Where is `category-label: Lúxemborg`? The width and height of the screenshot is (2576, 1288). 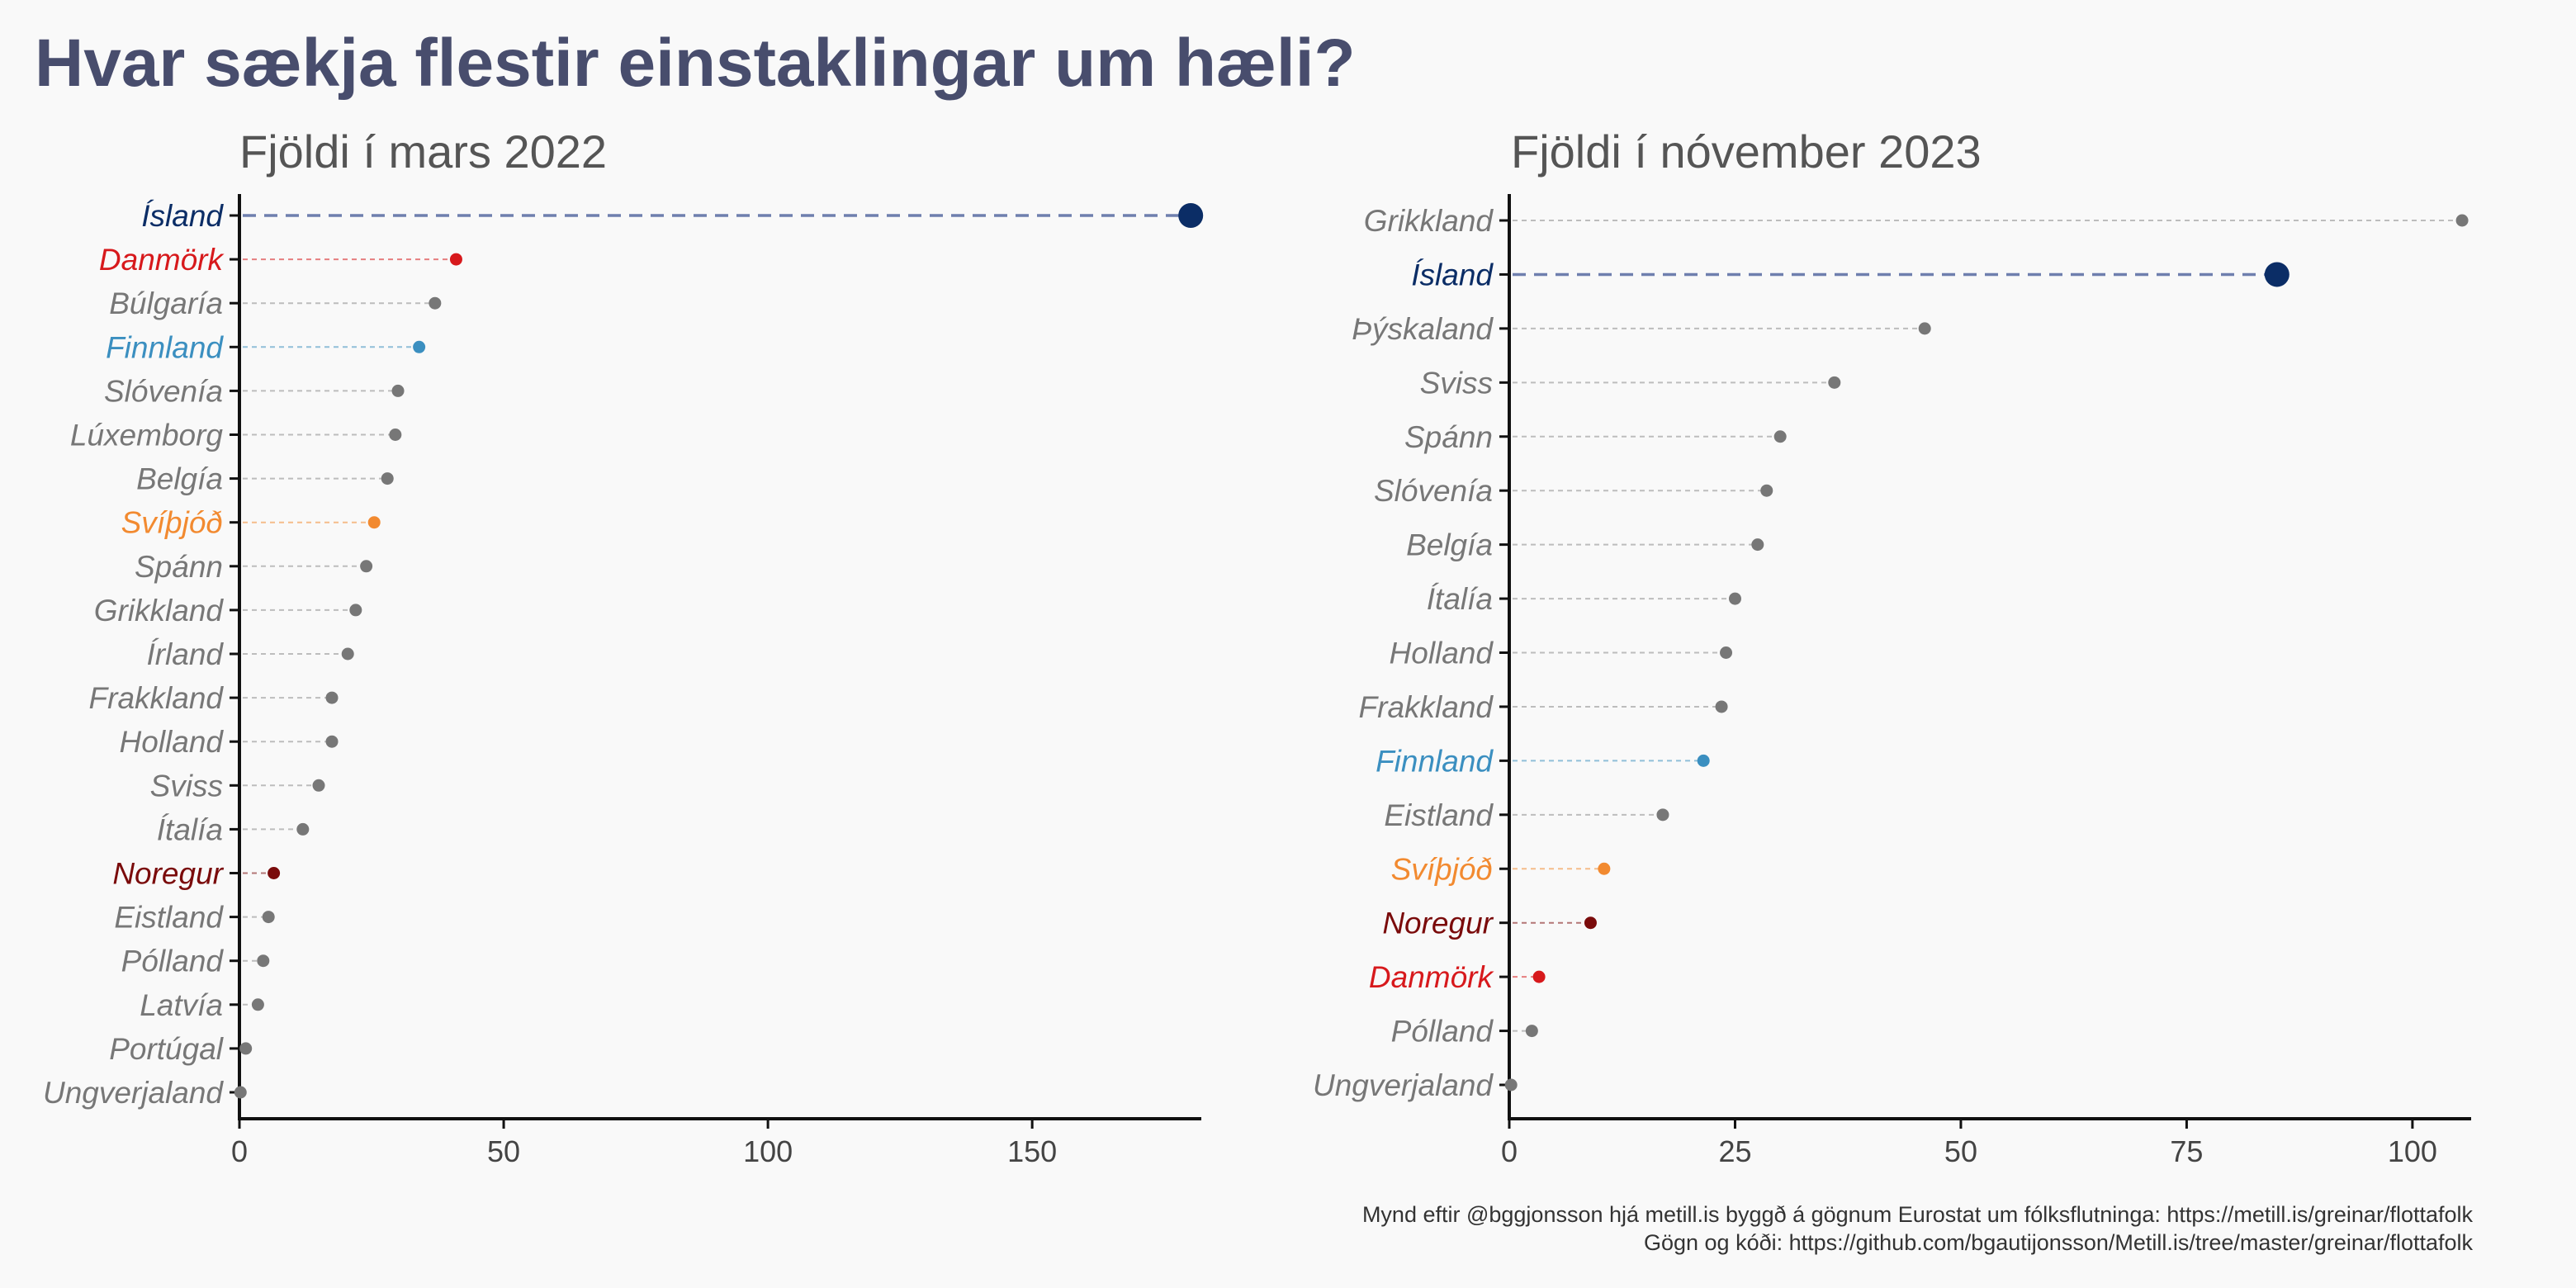 category-label: Lúxemborg is located at coordinates (147, 435).